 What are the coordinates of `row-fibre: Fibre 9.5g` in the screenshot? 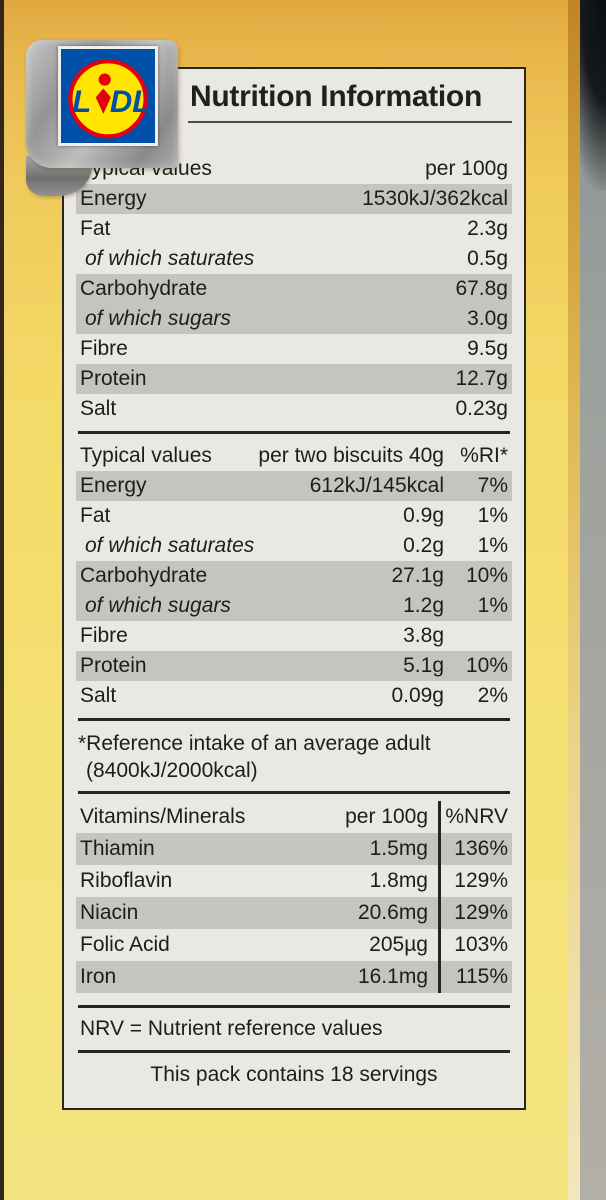 It's located at (294, 349).